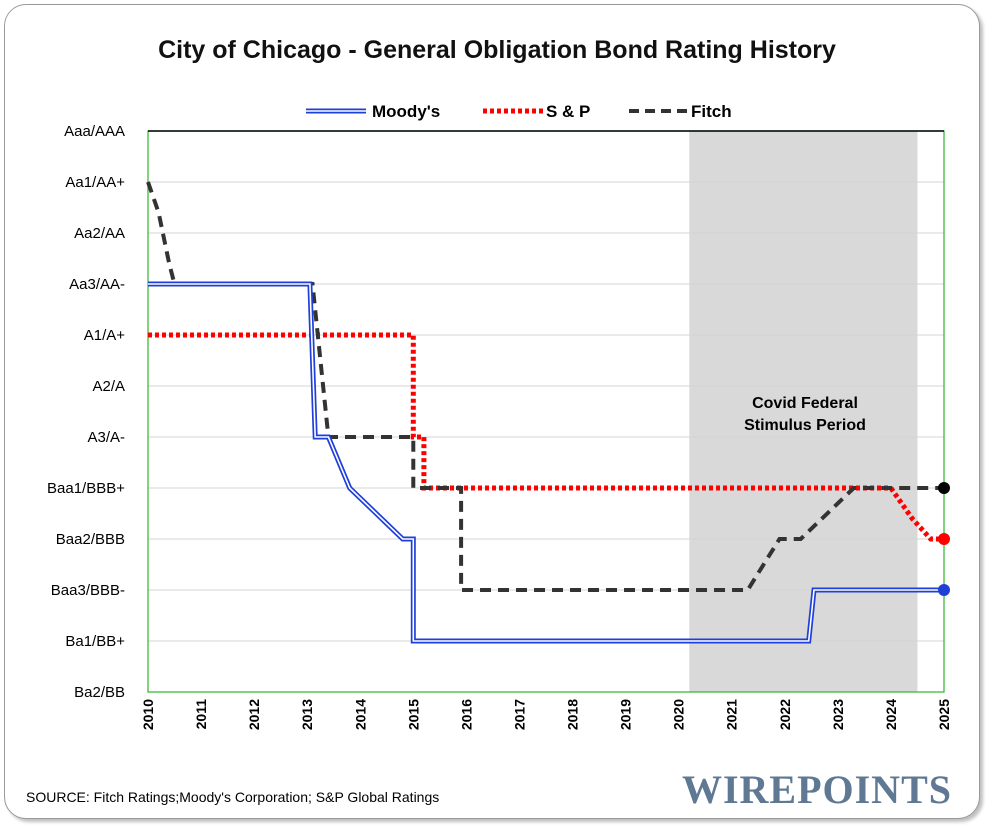 Image resolution: width=986 pixels, height=825 pixels. Describe the element at coordinates (95, 182) in the screenshot. I see `y-tick-label: Aa1/AA+` at that location.